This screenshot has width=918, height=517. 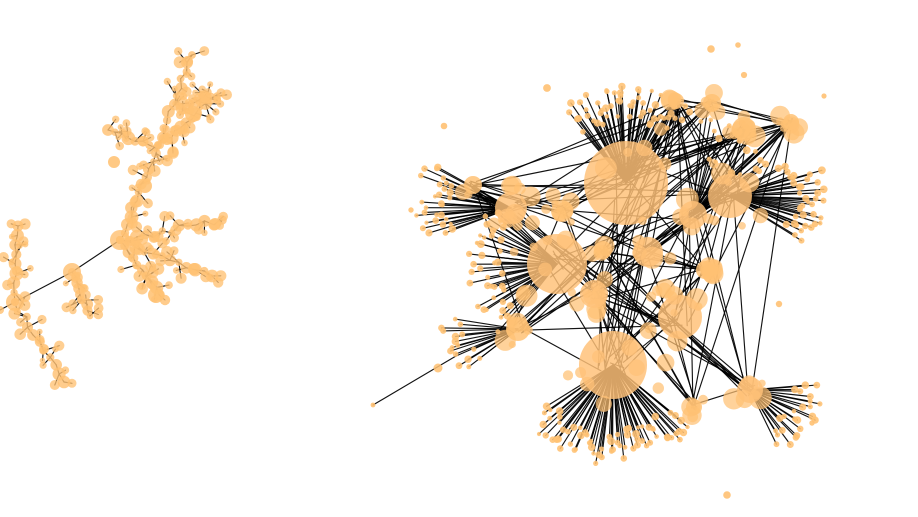 I want to click on tree-cluster-node, so click(x=167, y=139).